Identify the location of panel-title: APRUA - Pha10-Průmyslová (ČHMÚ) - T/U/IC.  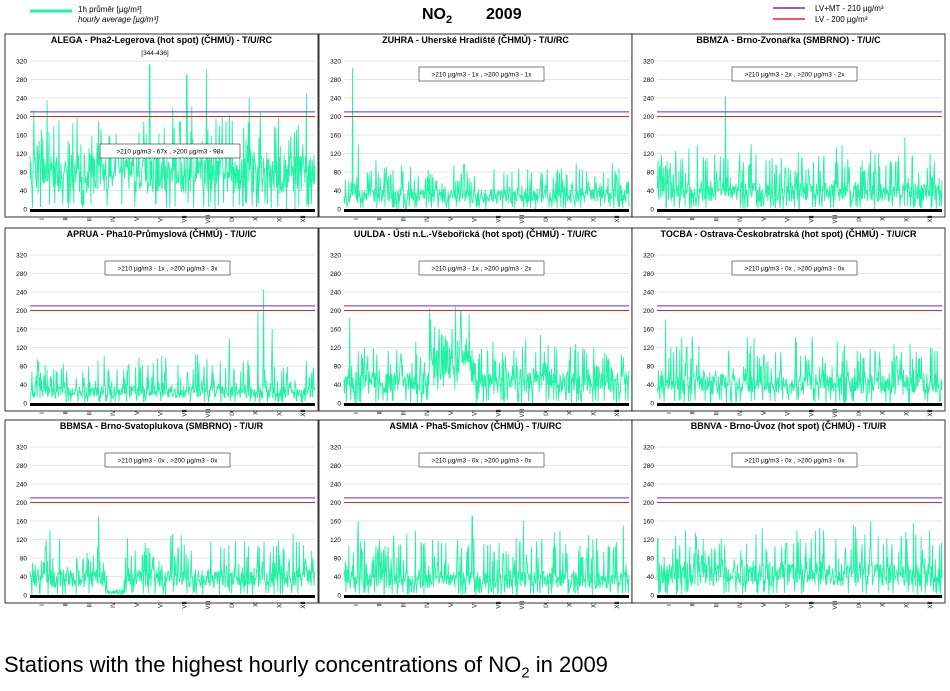
(162, 233).